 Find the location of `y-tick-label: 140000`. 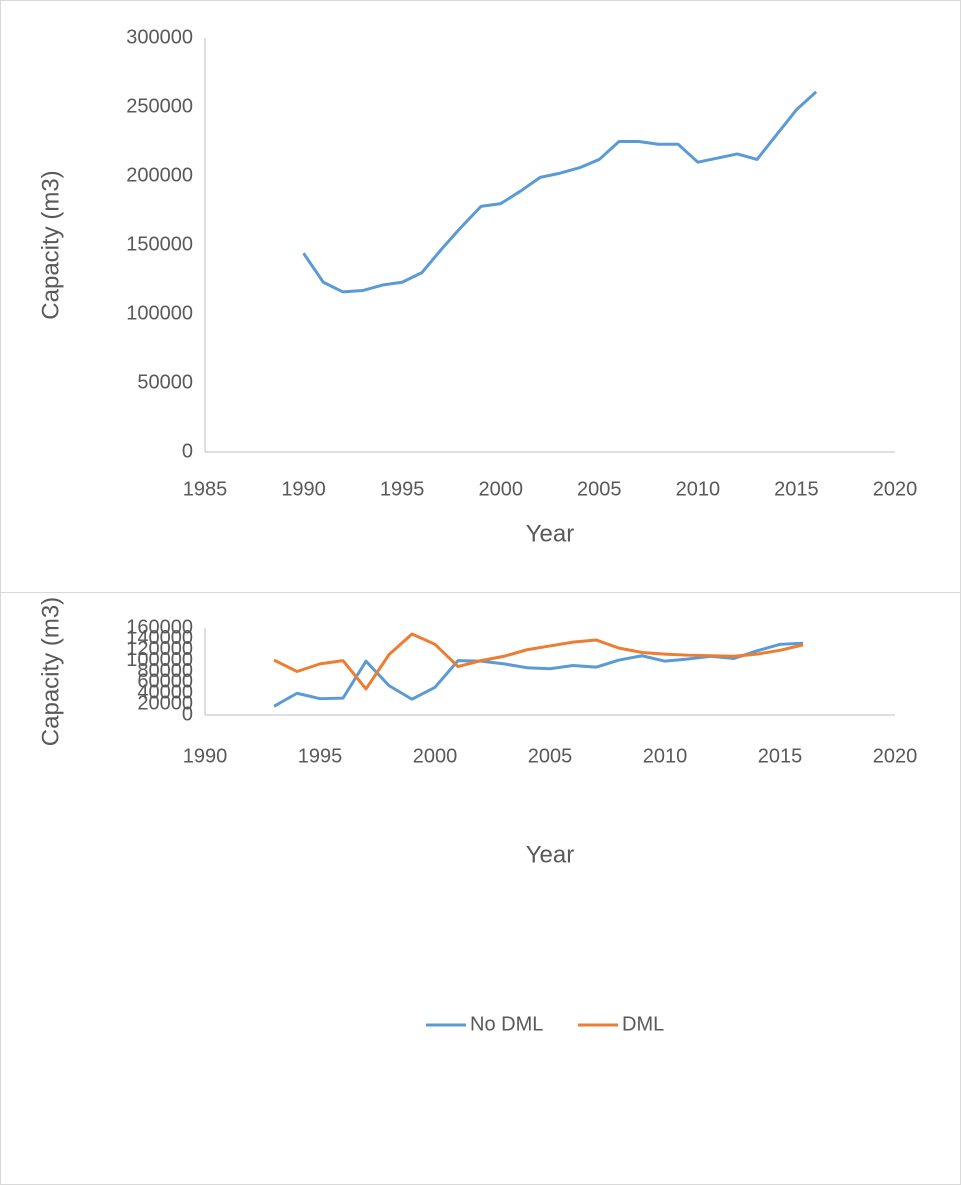

y-tick-label: 140000 is located at coordinates (159, 638).